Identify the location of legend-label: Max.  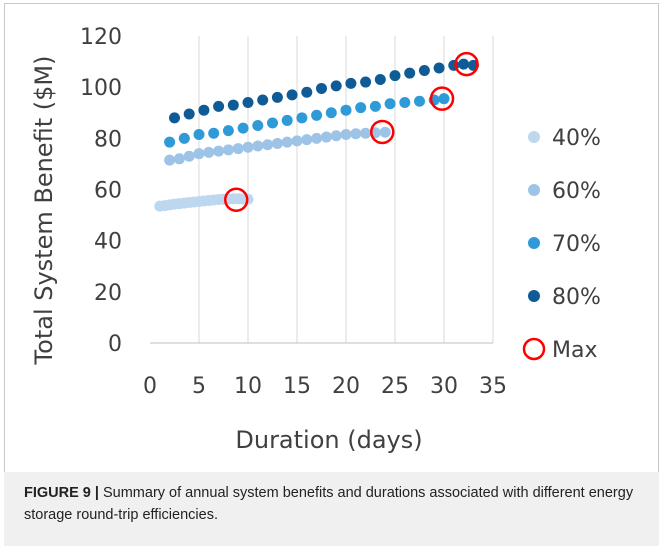
(574, 350).